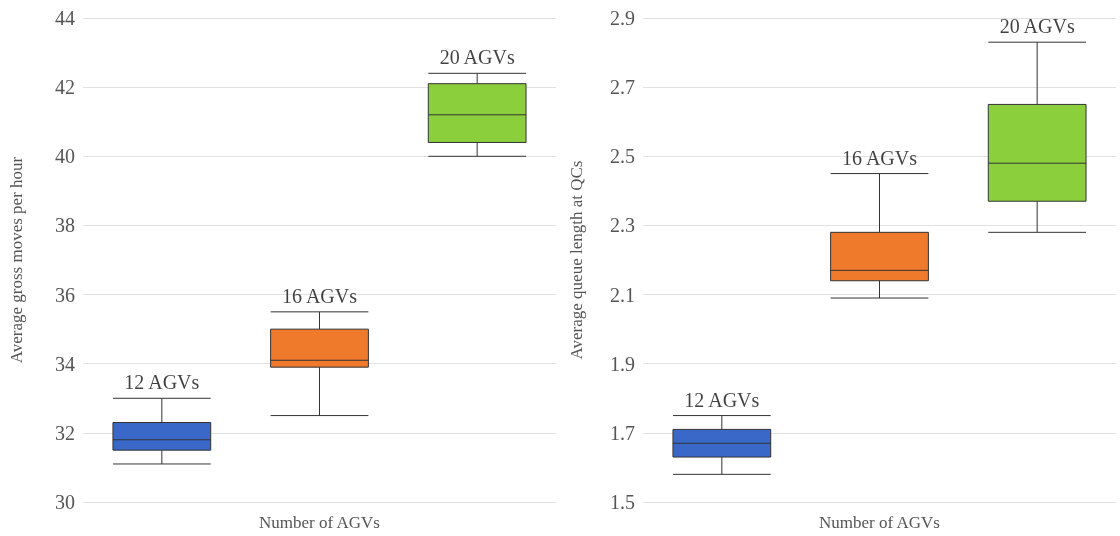 This screenshot has height=536, width=1120. Describe the element at coordinates (622, 432) in the screenshot. I see `y-tick-label: 1.7` at that location.